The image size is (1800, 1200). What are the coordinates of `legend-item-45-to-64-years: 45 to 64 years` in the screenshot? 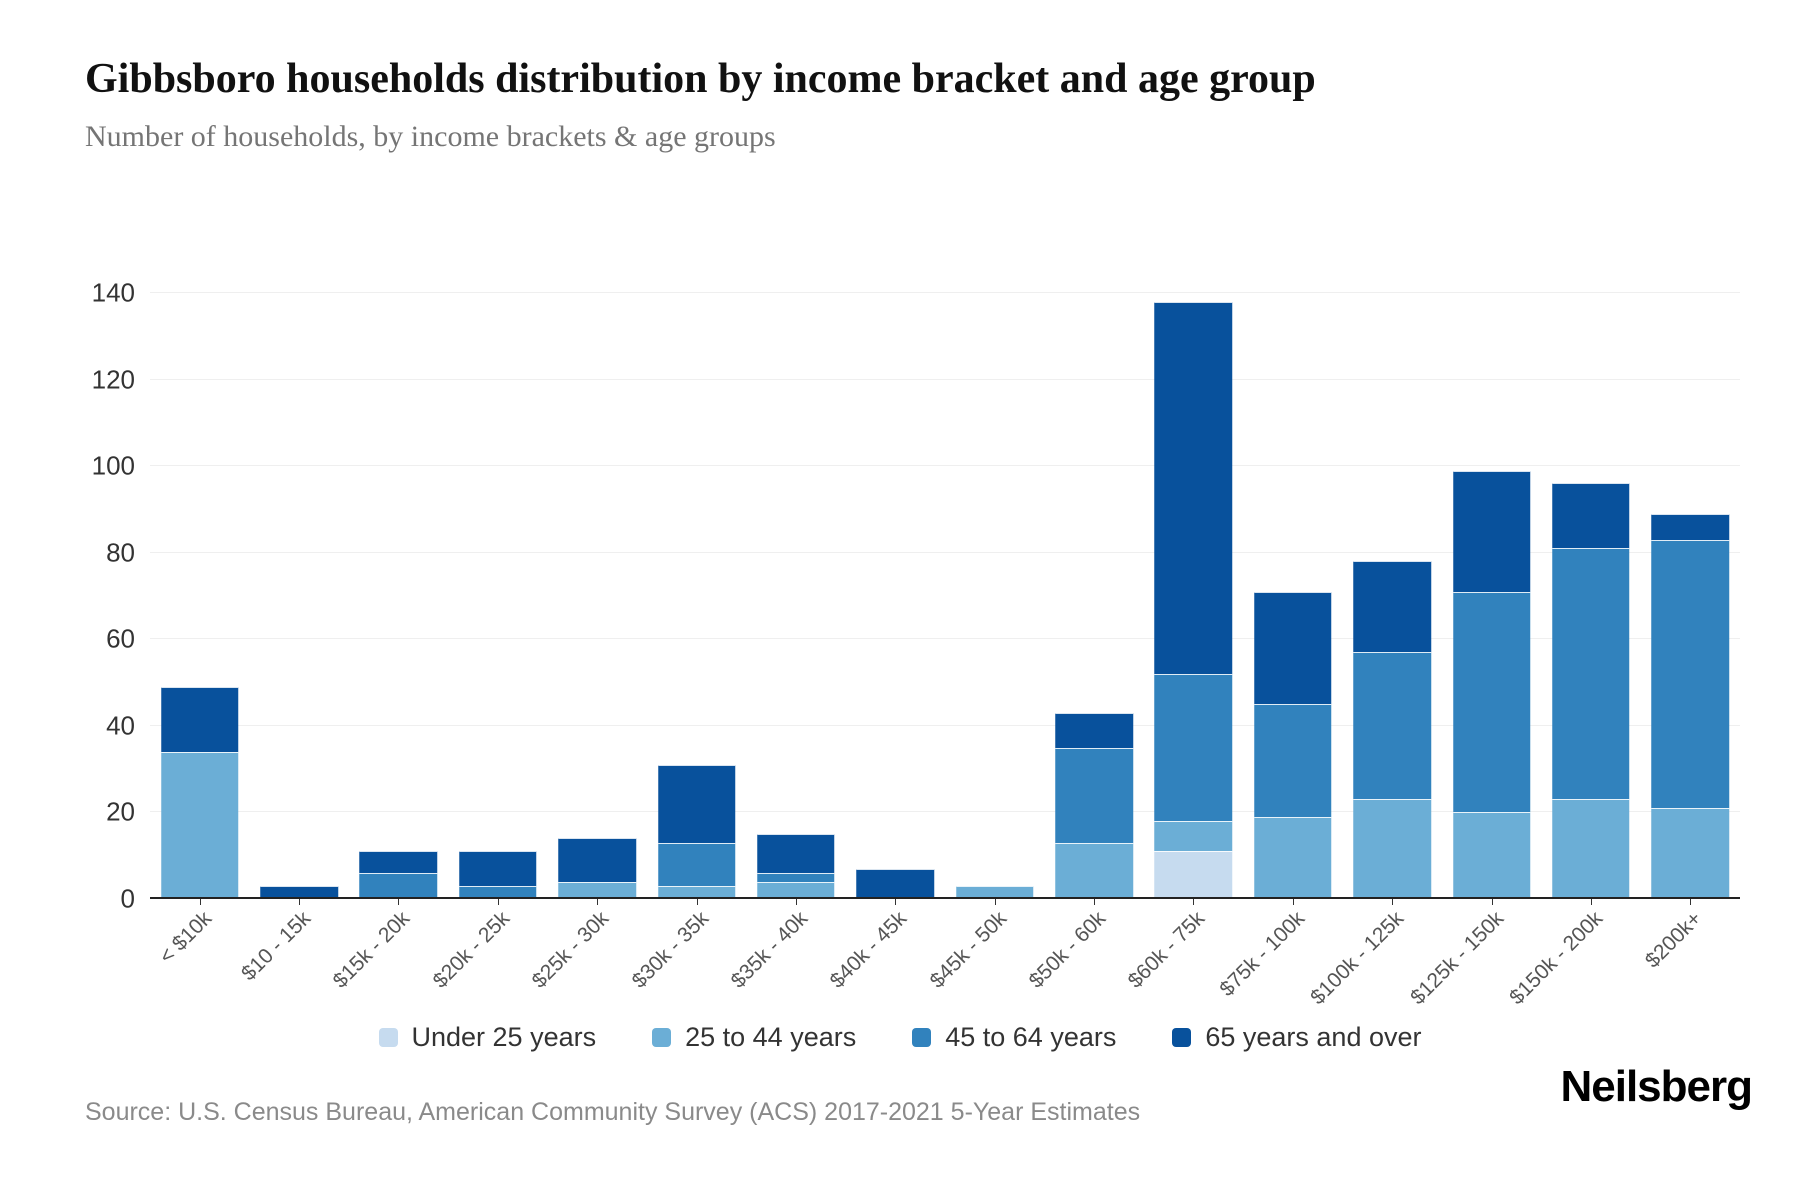 It's located at (1014, 1037).